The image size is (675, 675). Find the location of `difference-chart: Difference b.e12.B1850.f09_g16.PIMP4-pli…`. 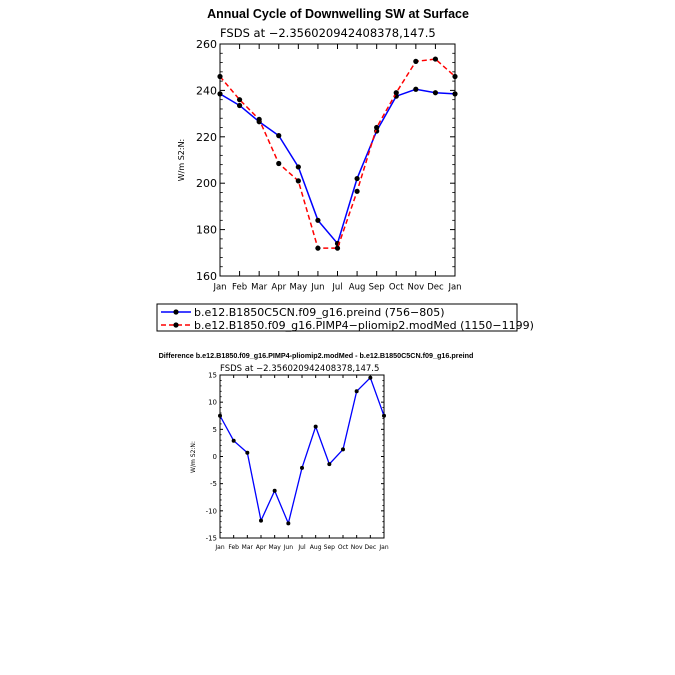

difference-chart: Difference b.e12.B1850.f09_g16.PIMP4-pli… is located at coordinates (316, 451).